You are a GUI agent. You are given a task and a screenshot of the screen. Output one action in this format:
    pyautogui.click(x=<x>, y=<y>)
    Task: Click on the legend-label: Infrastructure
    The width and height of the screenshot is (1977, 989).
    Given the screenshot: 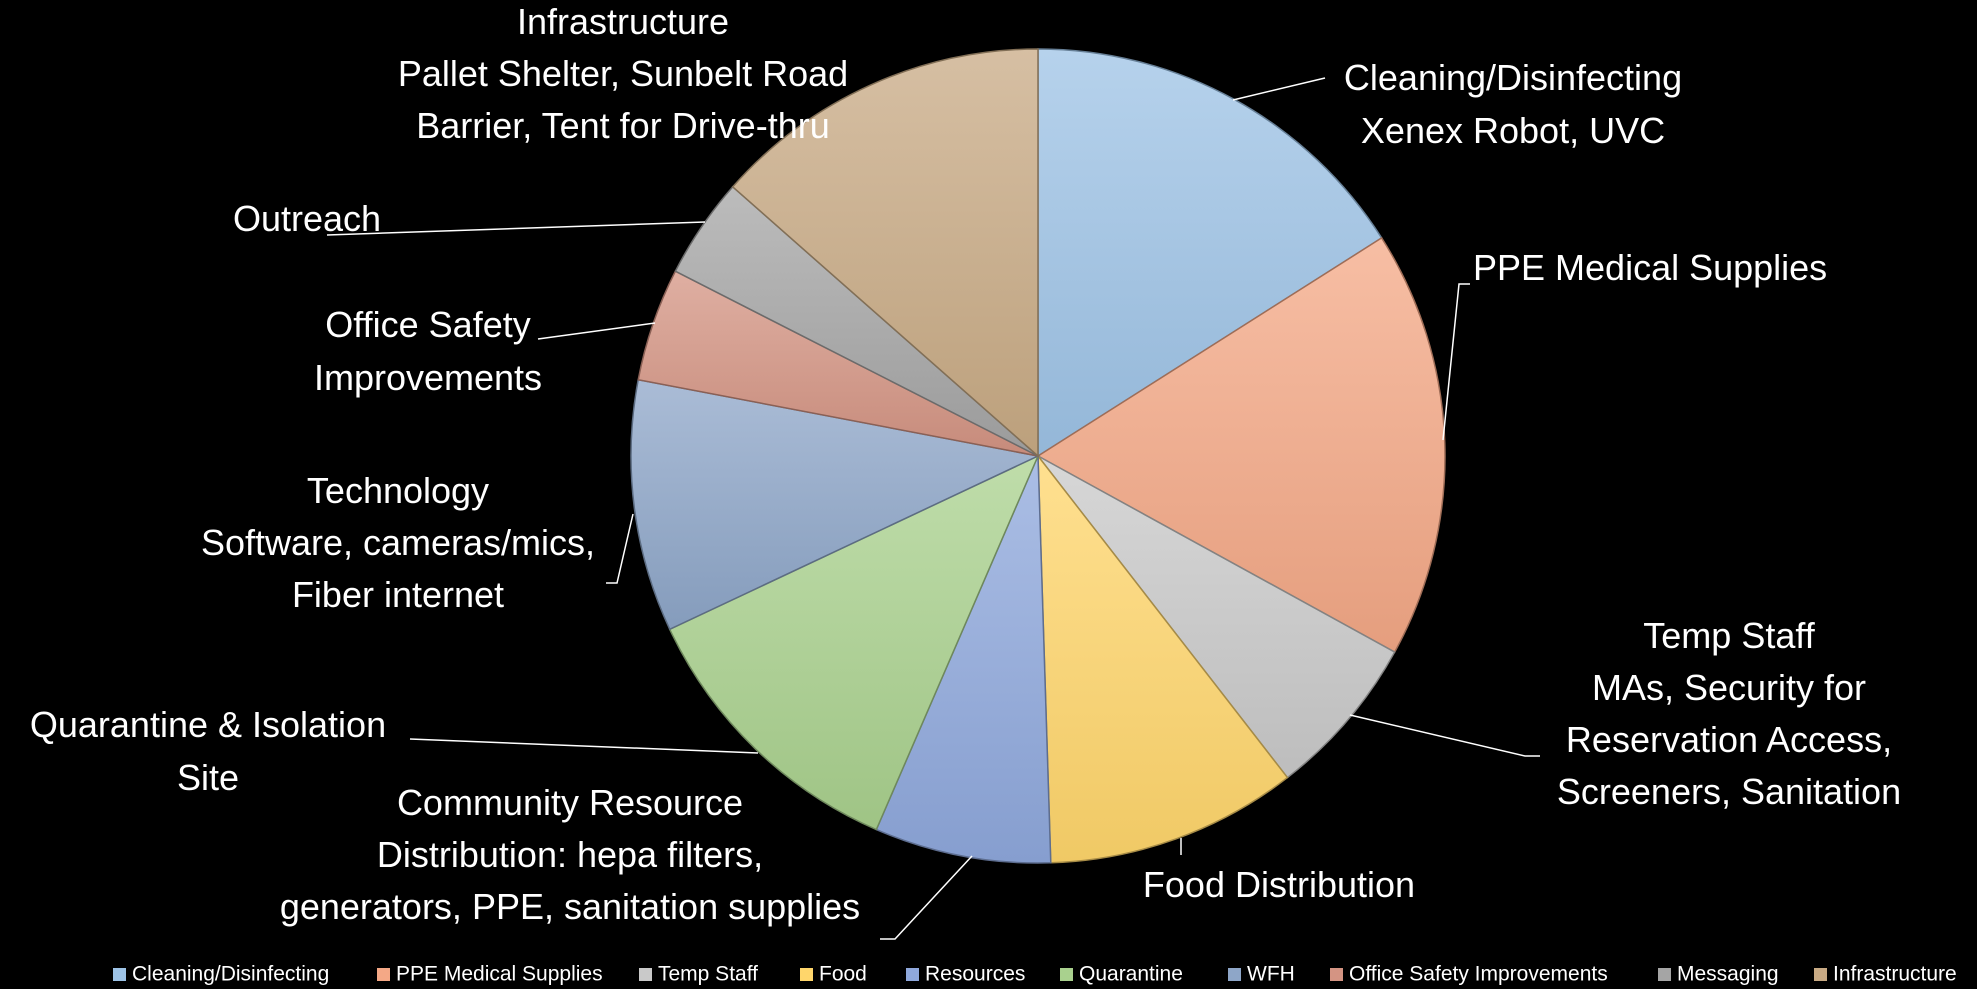 What is the action you would take?
    pyautogui.click(x=1895, y=974)
    